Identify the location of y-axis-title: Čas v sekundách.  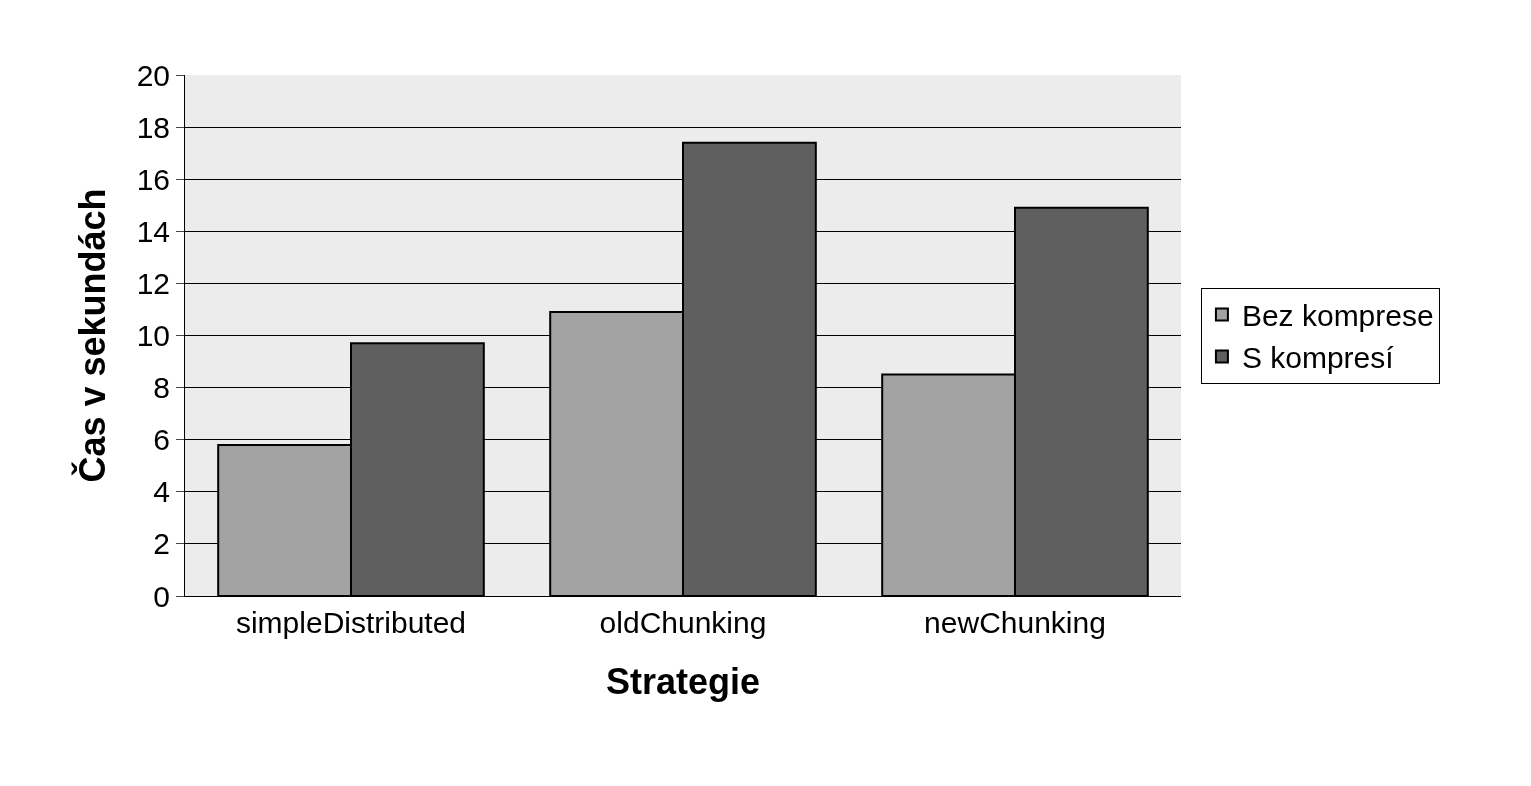
(91, 335).